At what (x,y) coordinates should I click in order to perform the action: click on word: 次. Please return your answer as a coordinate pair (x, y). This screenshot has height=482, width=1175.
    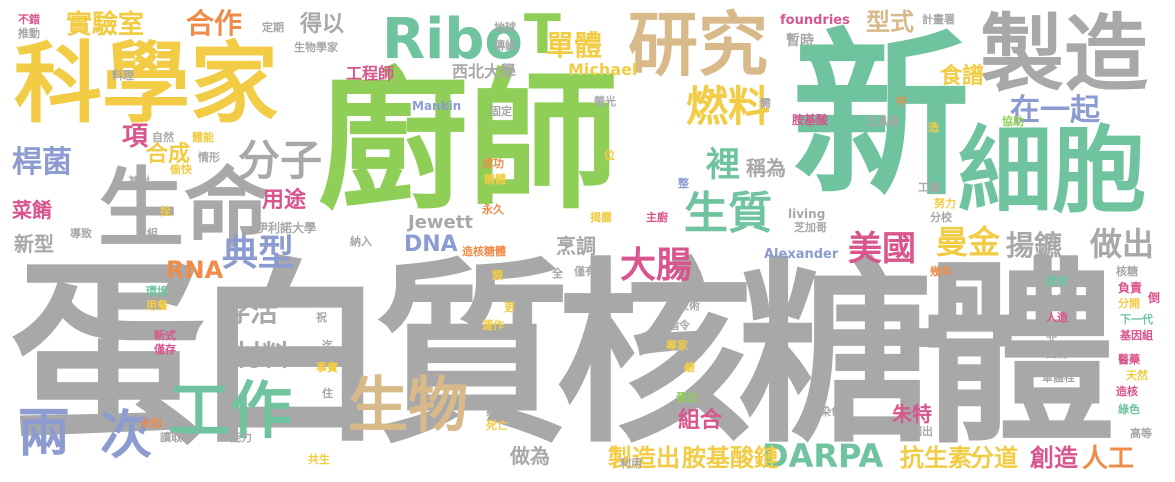
    Looking at the image, I should click on (126, 436).